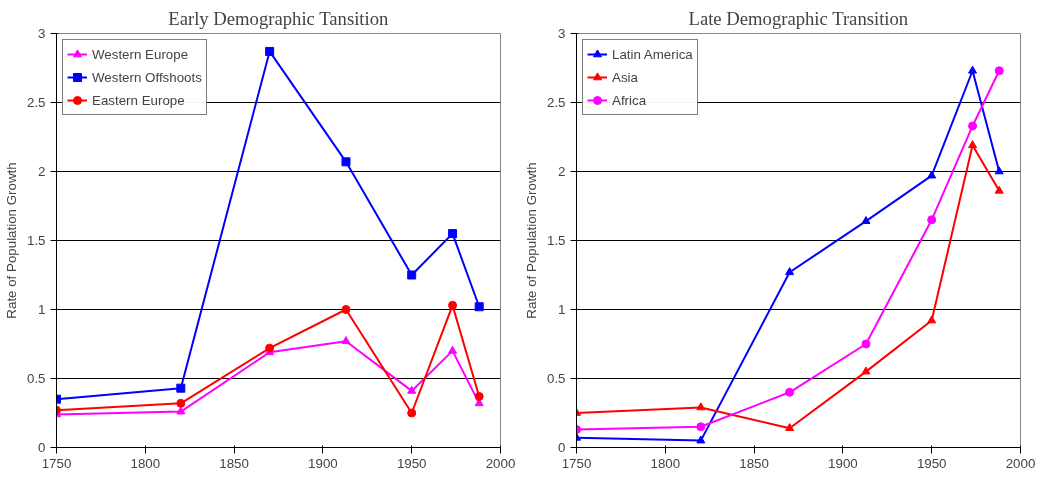  I want to click on legend-label: Asia, so click(625, 77).